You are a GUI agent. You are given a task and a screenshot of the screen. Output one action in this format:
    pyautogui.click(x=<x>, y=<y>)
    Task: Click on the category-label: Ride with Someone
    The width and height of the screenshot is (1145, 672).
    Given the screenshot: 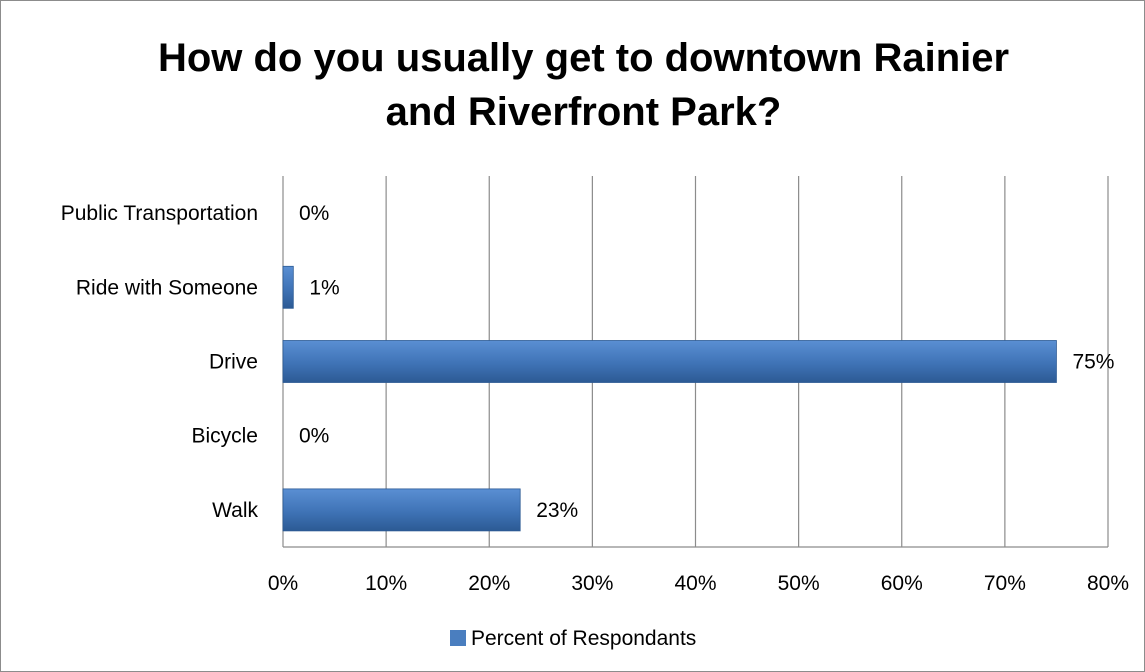 What is the action you would take?
    pyautogui.click(x=167, y=287)
    